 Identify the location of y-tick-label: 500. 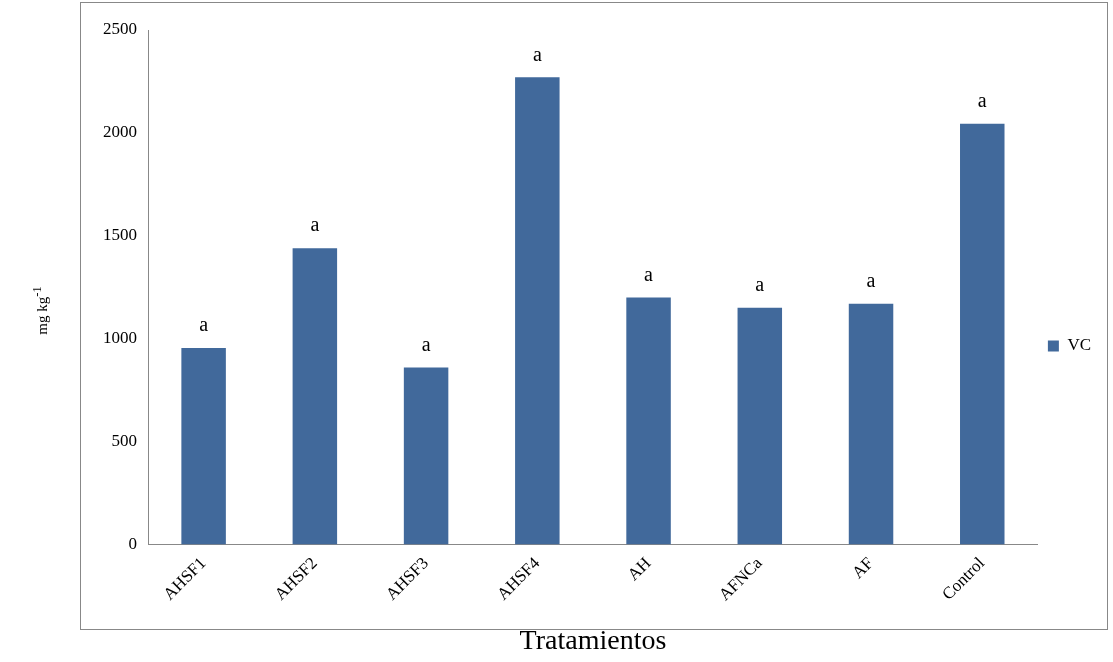
(124, 441).